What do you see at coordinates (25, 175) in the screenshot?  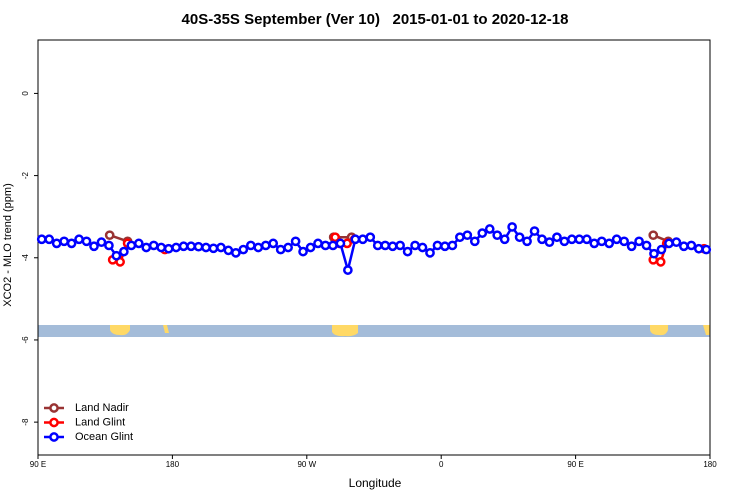 I see `y-tick-label: -2` at bounding box center [25, 175].